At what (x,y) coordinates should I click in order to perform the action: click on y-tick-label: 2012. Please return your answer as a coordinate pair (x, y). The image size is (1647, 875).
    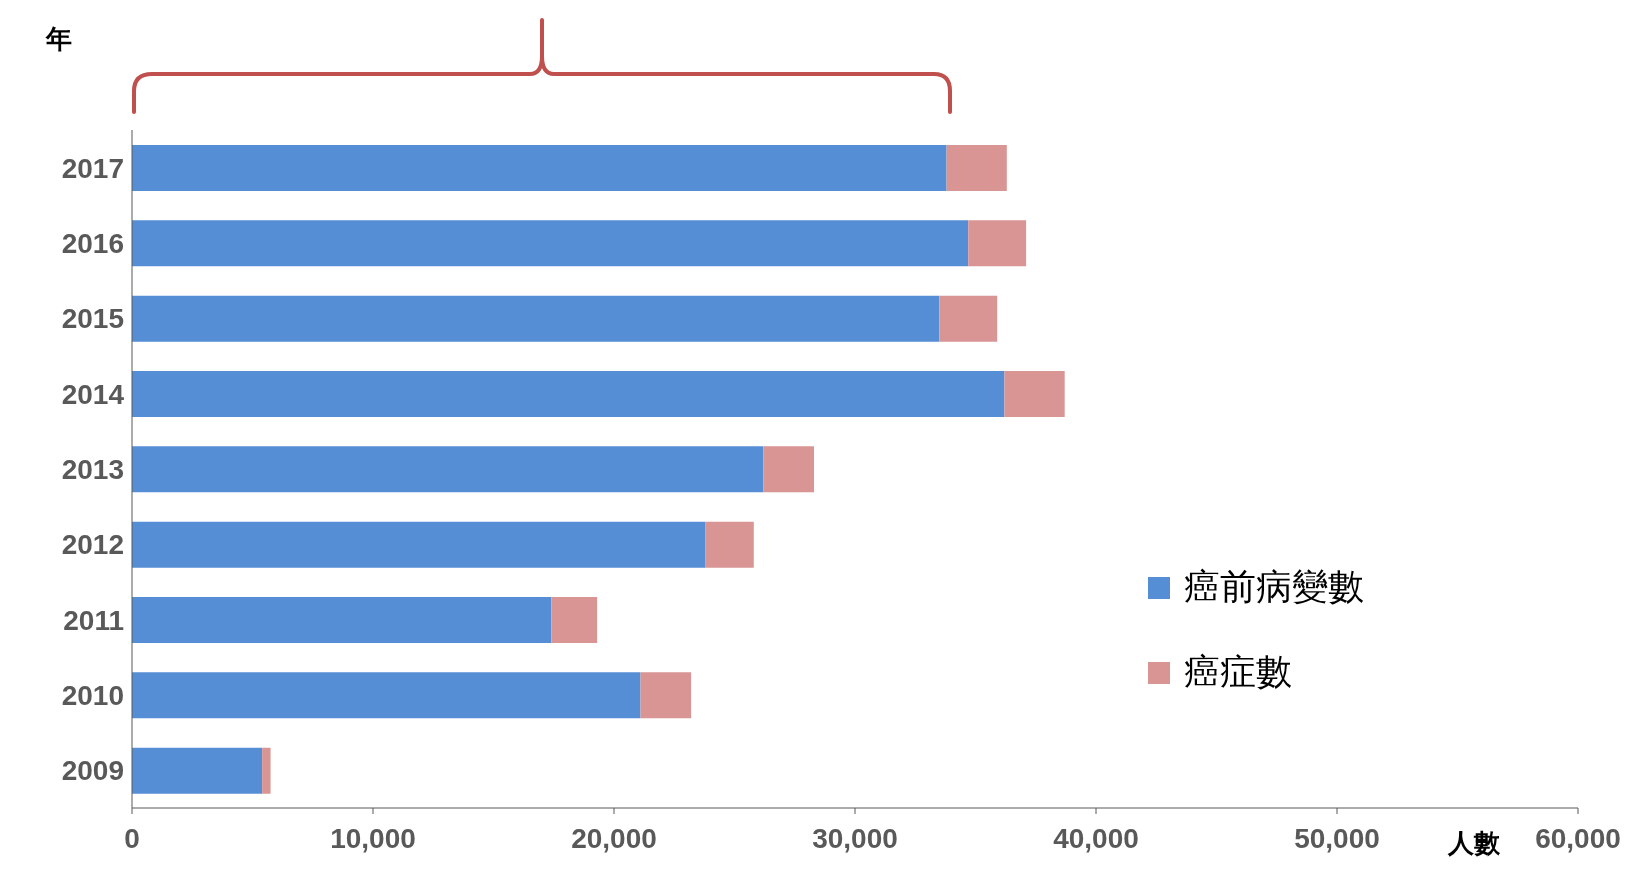
    Looking at the image, I should click on (92, 545).